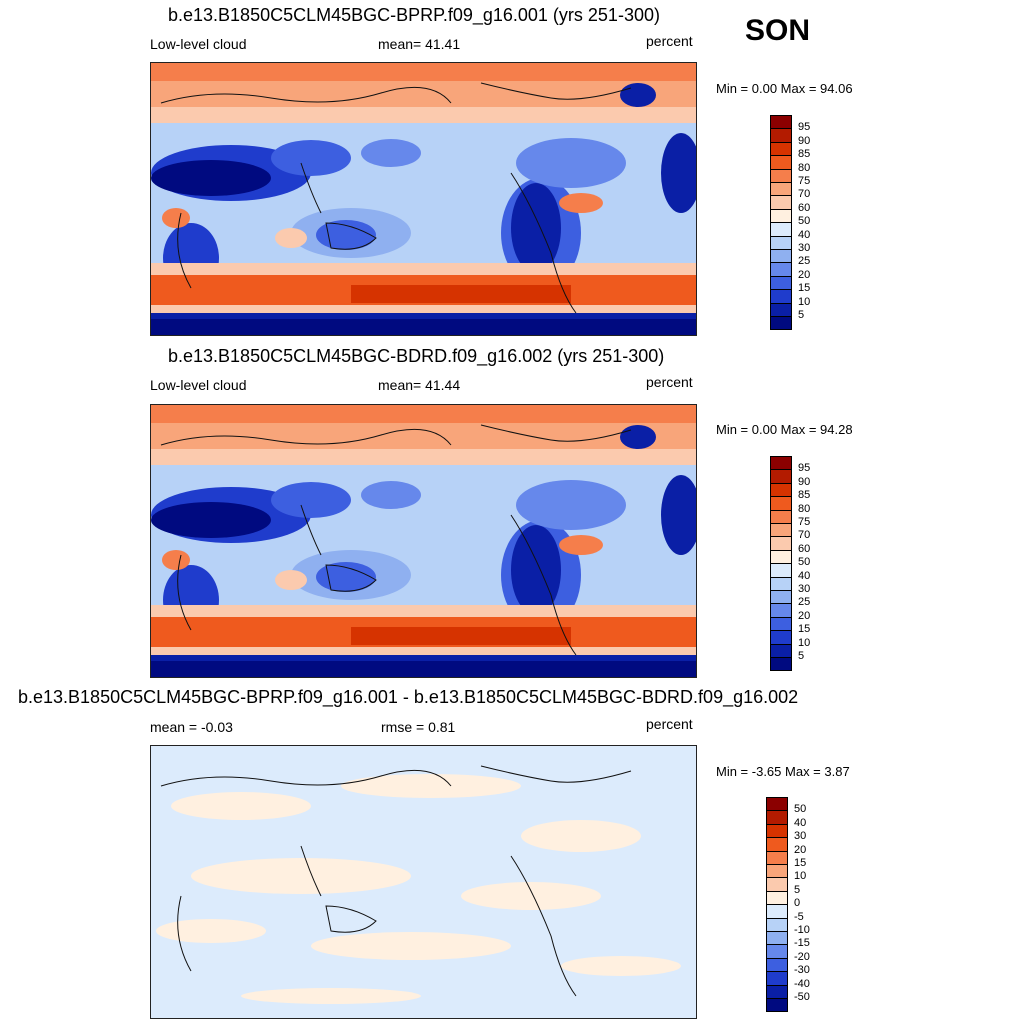 The height and width of the screenshot is (1024, 1024). What do you see at coordinates (419, 385) in the screenshot?
I see `panel2-mean-label: mean= 41.44` at bounding box center [419, 385].